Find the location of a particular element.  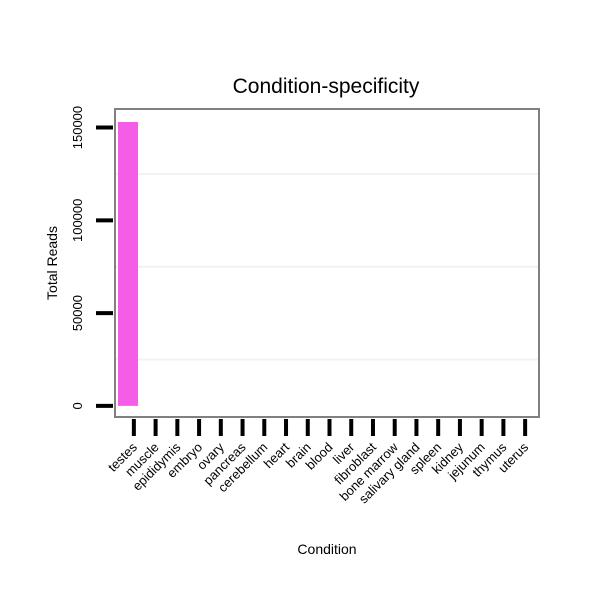

y-axis-label: Total Reads is located at coordinates (52, 263).